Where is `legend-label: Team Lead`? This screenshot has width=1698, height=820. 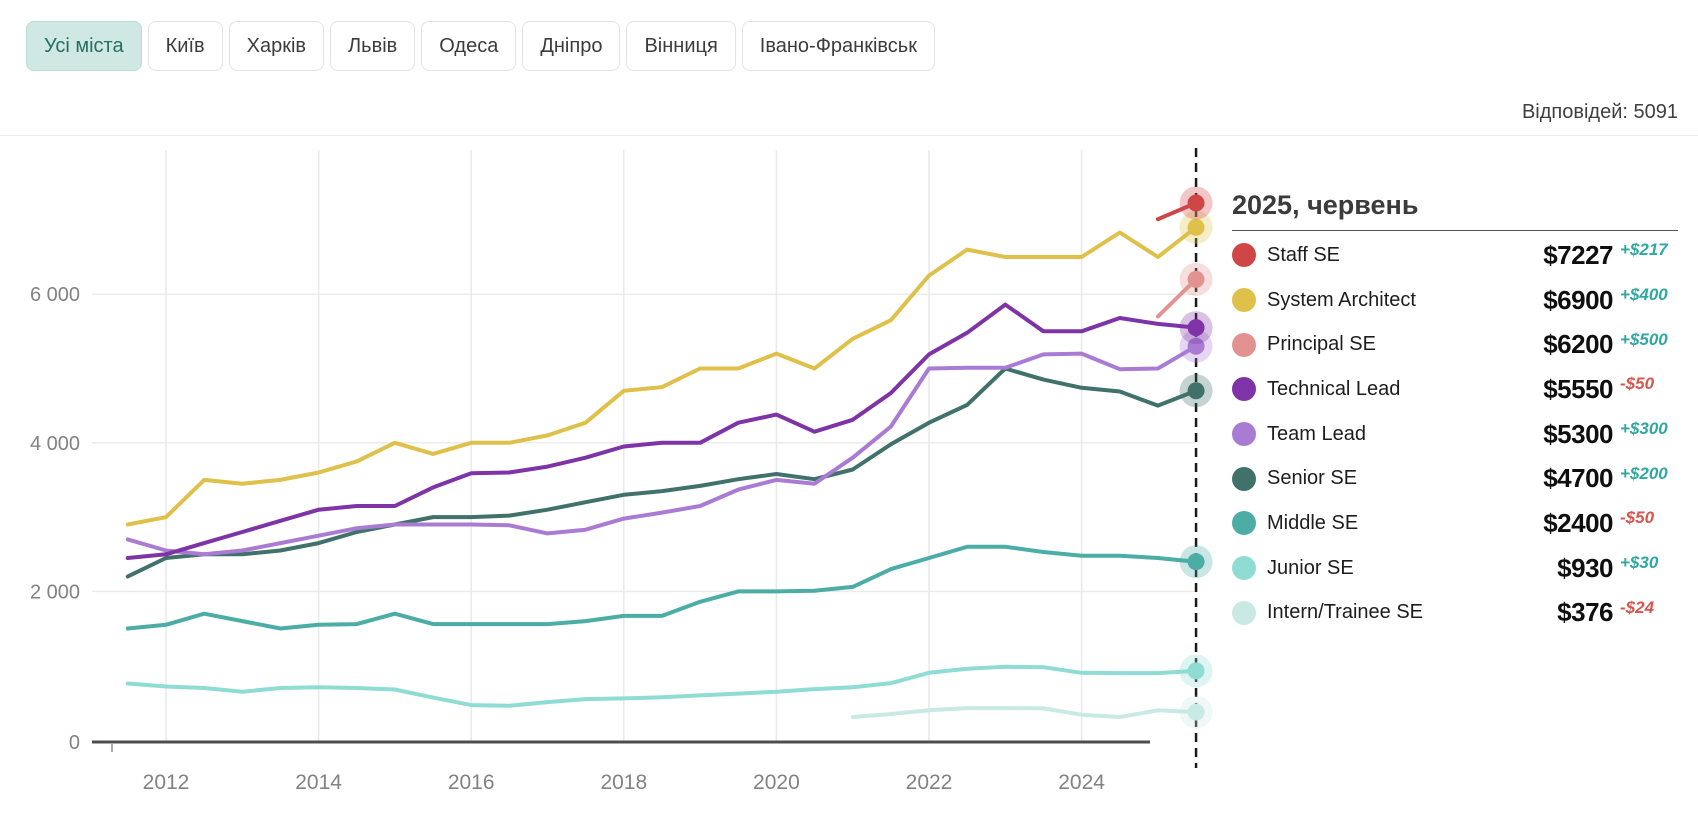 legend-label: Team Lead is located at coordinates (1316, 433).